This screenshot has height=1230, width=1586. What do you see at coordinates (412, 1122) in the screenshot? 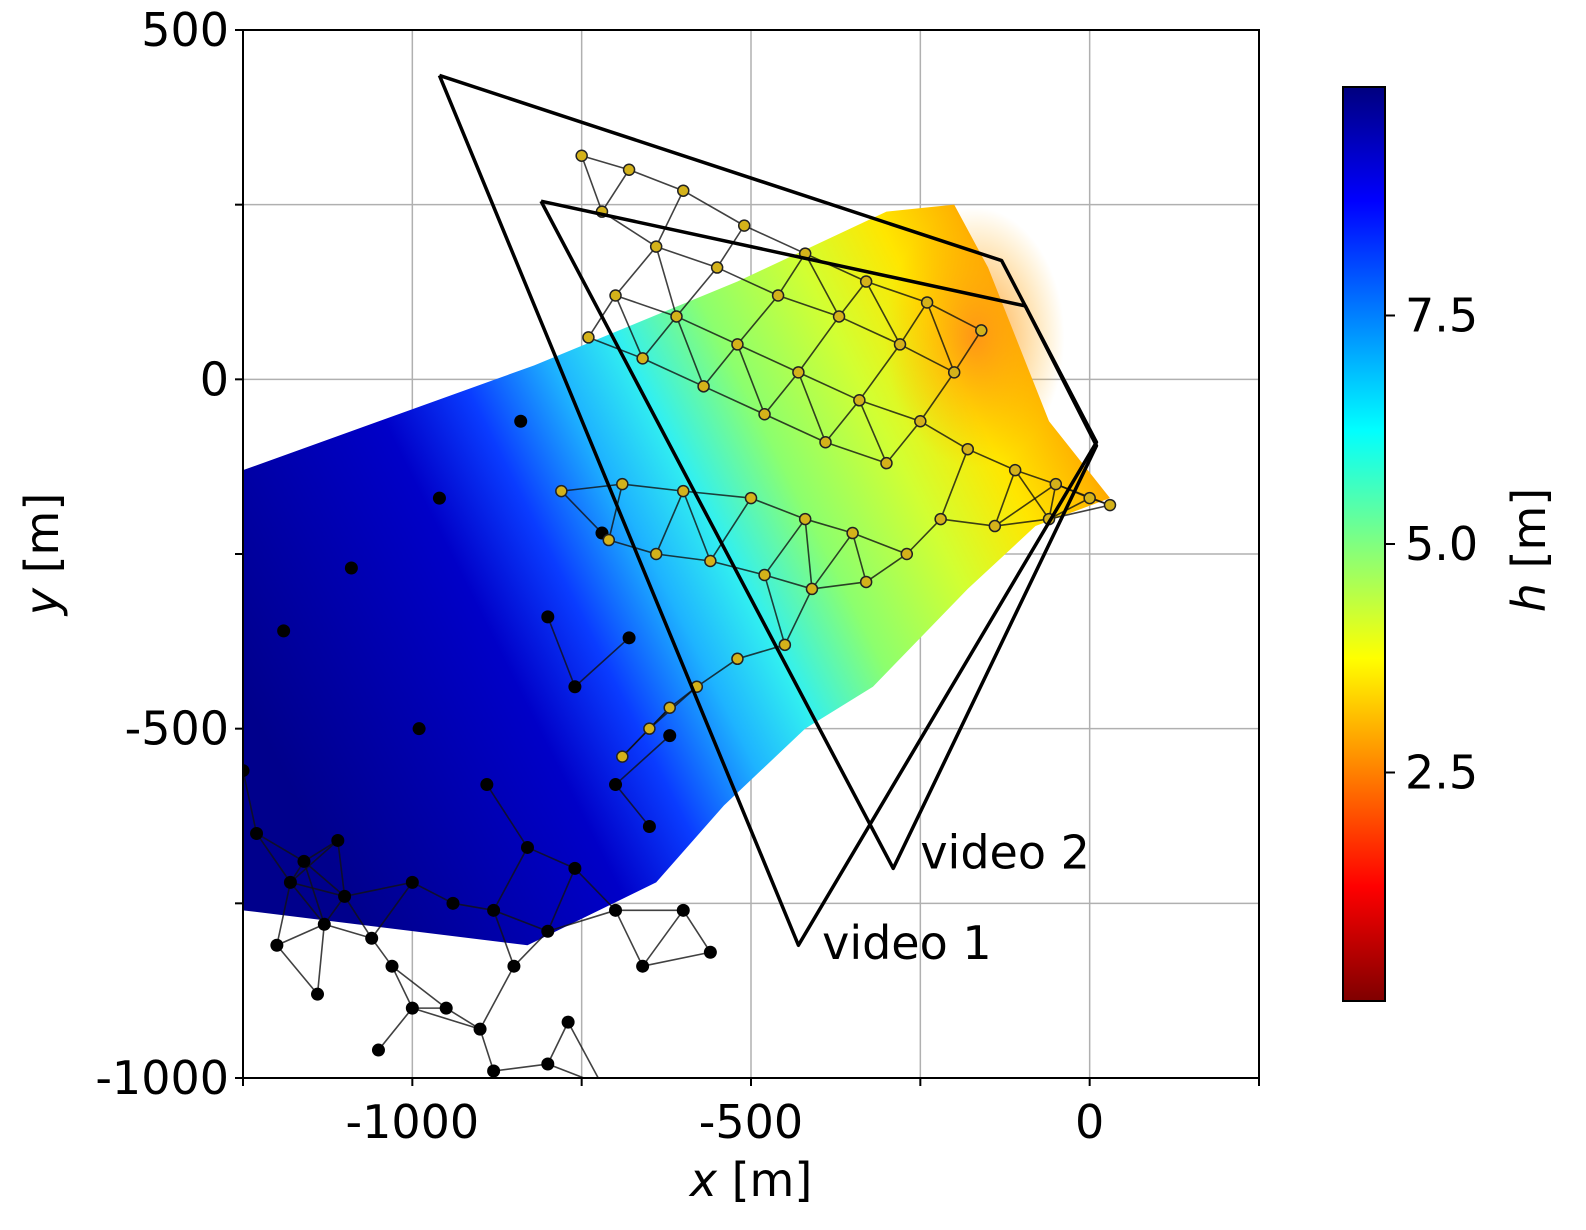
I see `x-tick-label: -1000` at bounding box center [412, 1122].